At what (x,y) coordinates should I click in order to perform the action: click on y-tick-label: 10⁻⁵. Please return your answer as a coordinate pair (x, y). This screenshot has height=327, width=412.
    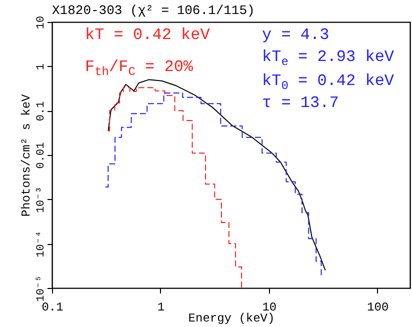
    Looking at the image, I should click on (42, 288).